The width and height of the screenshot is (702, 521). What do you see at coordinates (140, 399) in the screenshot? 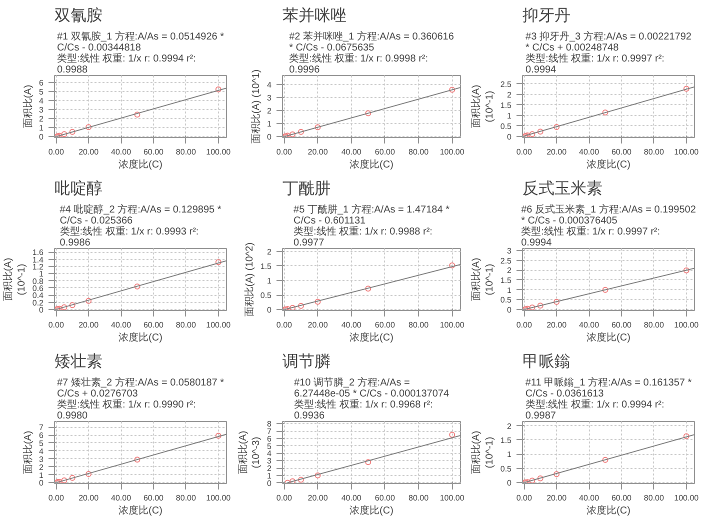
I see `chart-subtitle: #7 矮壮素_2 方程:A/As = 0.0580187 * C/Cs + 0.0276703 类型:线性 权重: 1/x r: 0.9990 r²: 0.9980` at bounding box center [140, 399].